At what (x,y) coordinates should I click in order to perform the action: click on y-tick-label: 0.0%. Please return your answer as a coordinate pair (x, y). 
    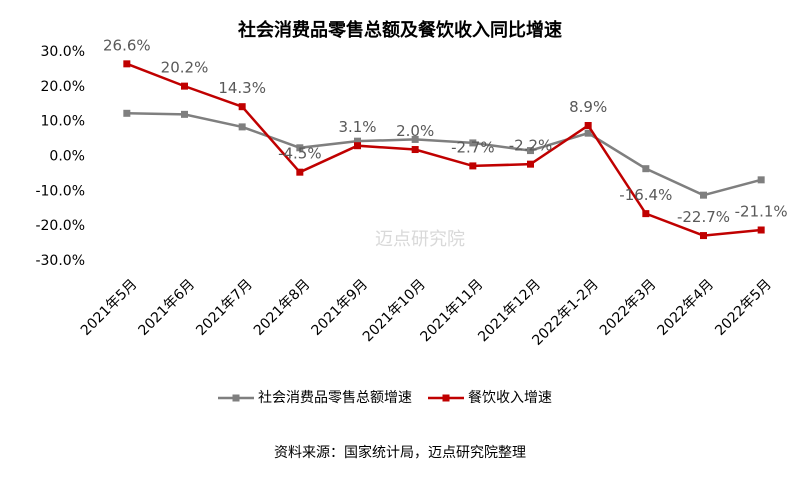
    Looking at the image, I should click on (67, 157).